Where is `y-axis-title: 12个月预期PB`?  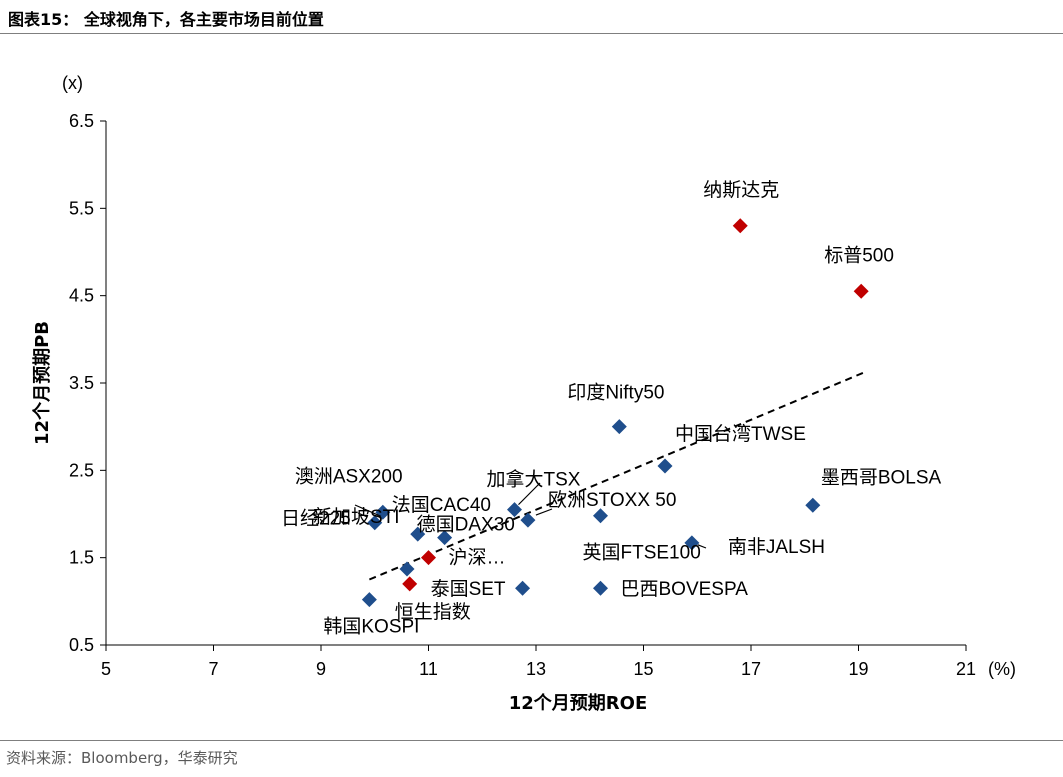
y-axis-title: 12个月预期PB is located at coordinates (42, 383).